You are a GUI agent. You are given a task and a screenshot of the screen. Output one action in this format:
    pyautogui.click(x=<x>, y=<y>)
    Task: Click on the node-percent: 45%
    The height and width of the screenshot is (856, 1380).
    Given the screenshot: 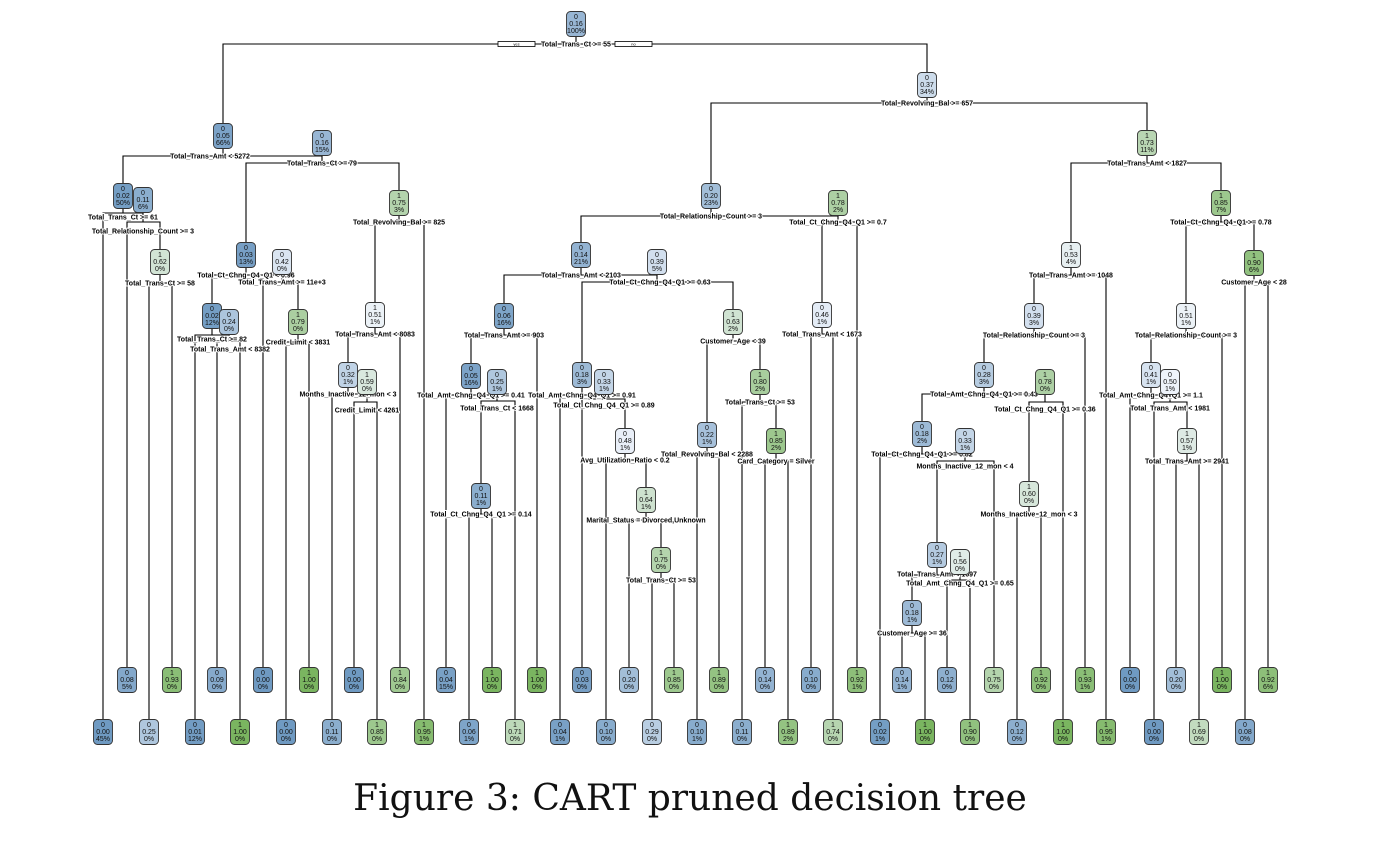 What is the action you would take?
    pyautogui.click(x=103, y=739)
    